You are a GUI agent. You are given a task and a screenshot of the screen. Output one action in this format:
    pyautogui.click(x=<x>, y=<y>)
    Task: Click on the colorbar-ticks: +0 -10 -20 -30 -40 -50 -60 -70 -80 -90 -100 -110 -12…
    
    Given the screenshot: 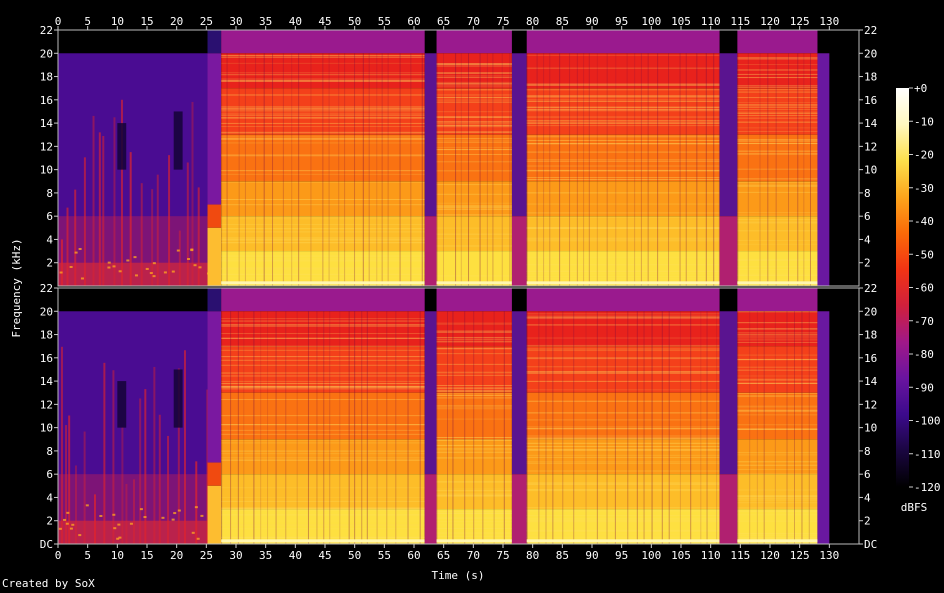 What is the action you would take?
    pyautogui.click(x=925, y=288)
    